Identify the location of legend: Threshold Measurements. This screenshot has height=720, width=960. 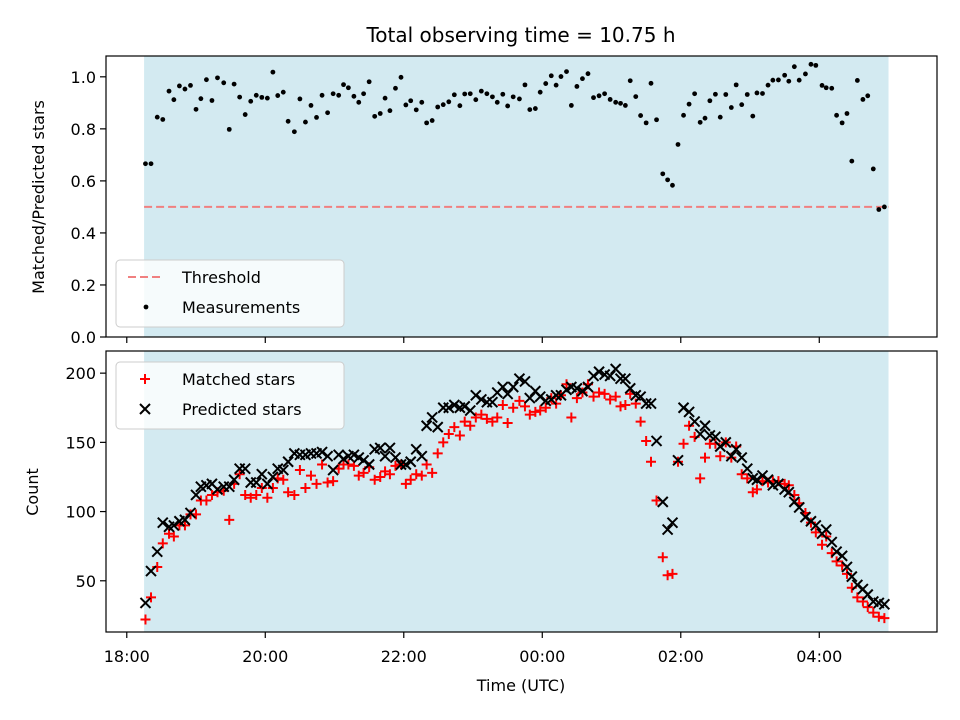
(230, 293).